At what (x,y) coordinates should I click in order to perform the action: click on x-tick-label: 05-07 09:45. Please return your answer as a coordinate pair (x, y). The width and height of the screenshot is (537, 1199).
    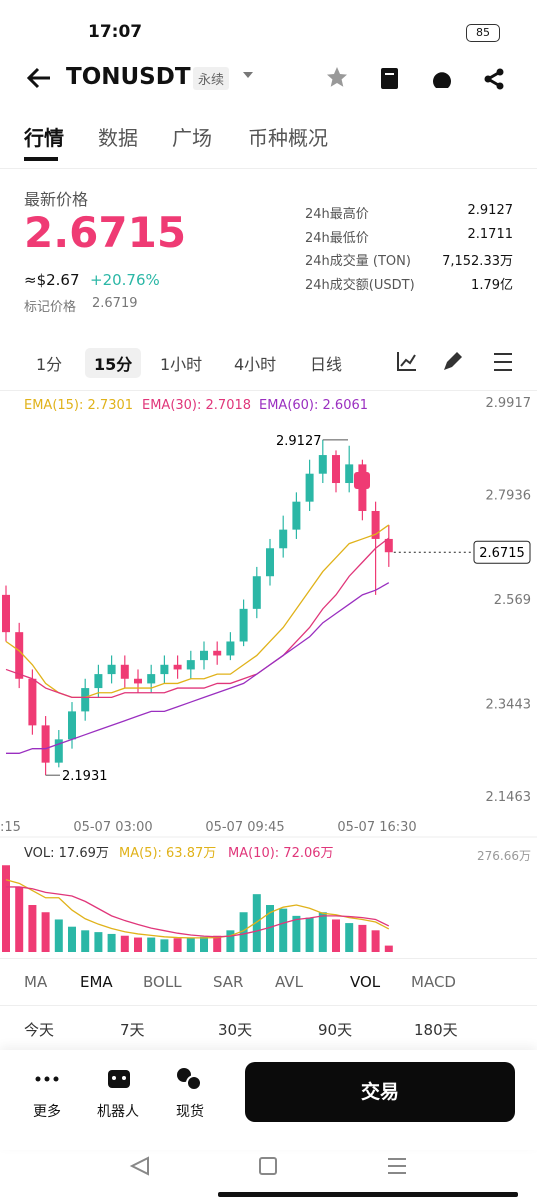
    Looking at the image, I should click on (244, 827).